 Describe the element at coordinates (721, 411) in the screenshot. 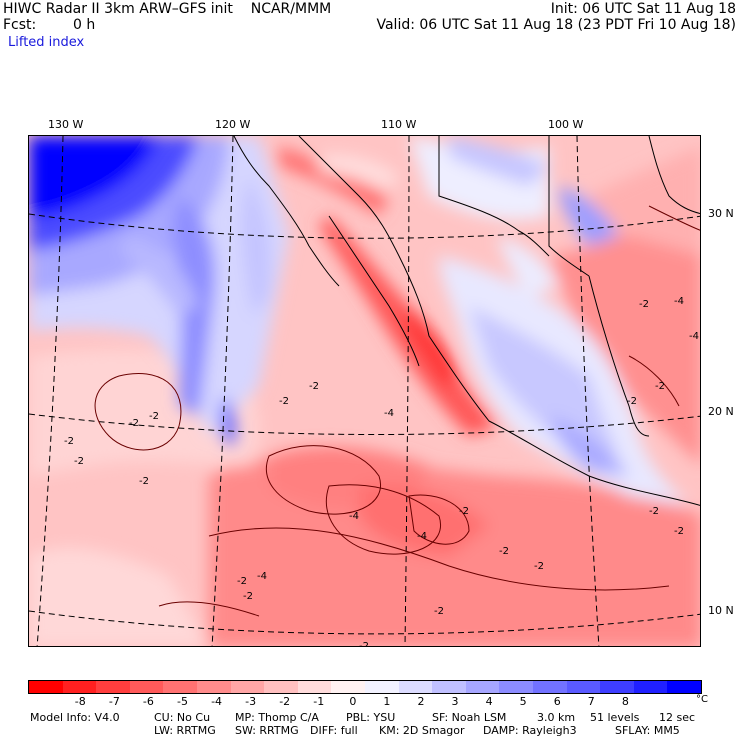

I see `lat-label-20n: 20 N` at that location.